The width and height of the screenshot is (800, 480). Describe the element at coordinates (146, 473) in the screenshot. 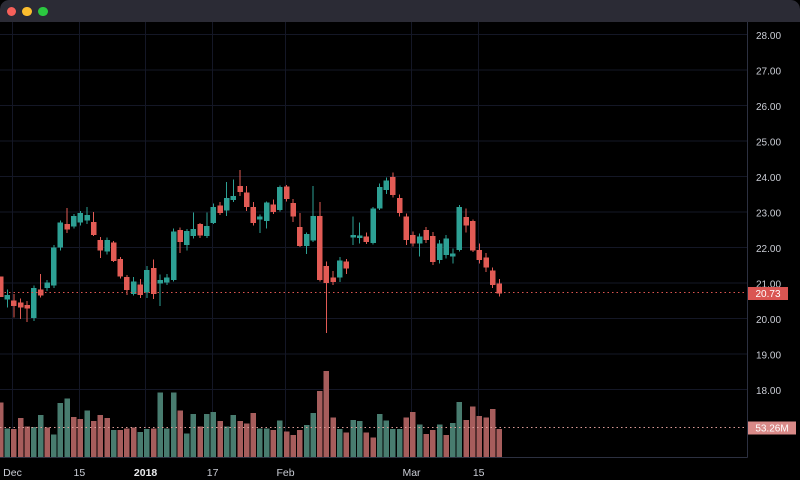

I see `svg-text: 2018` at that location.